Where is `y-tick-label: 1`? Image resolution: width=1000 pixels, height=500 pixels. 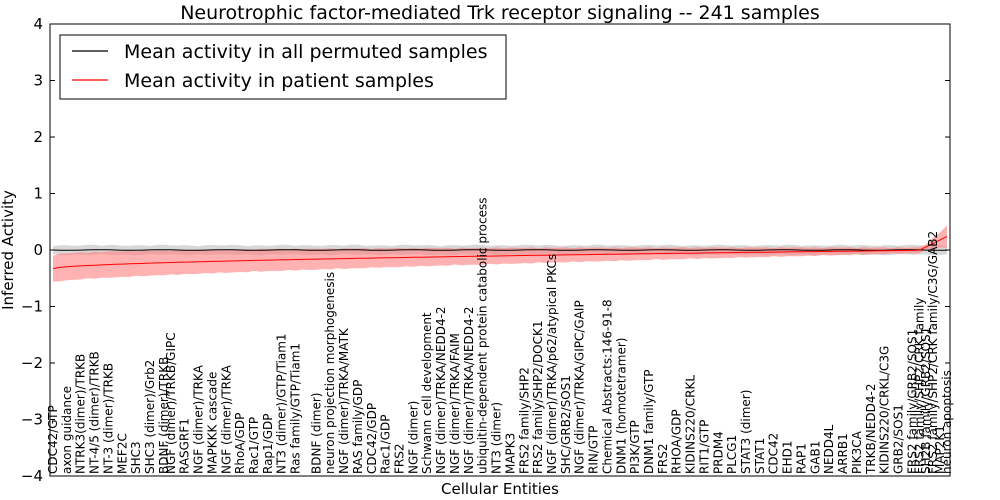
y-tick-label: 1 is located at coordinates (38, 194).